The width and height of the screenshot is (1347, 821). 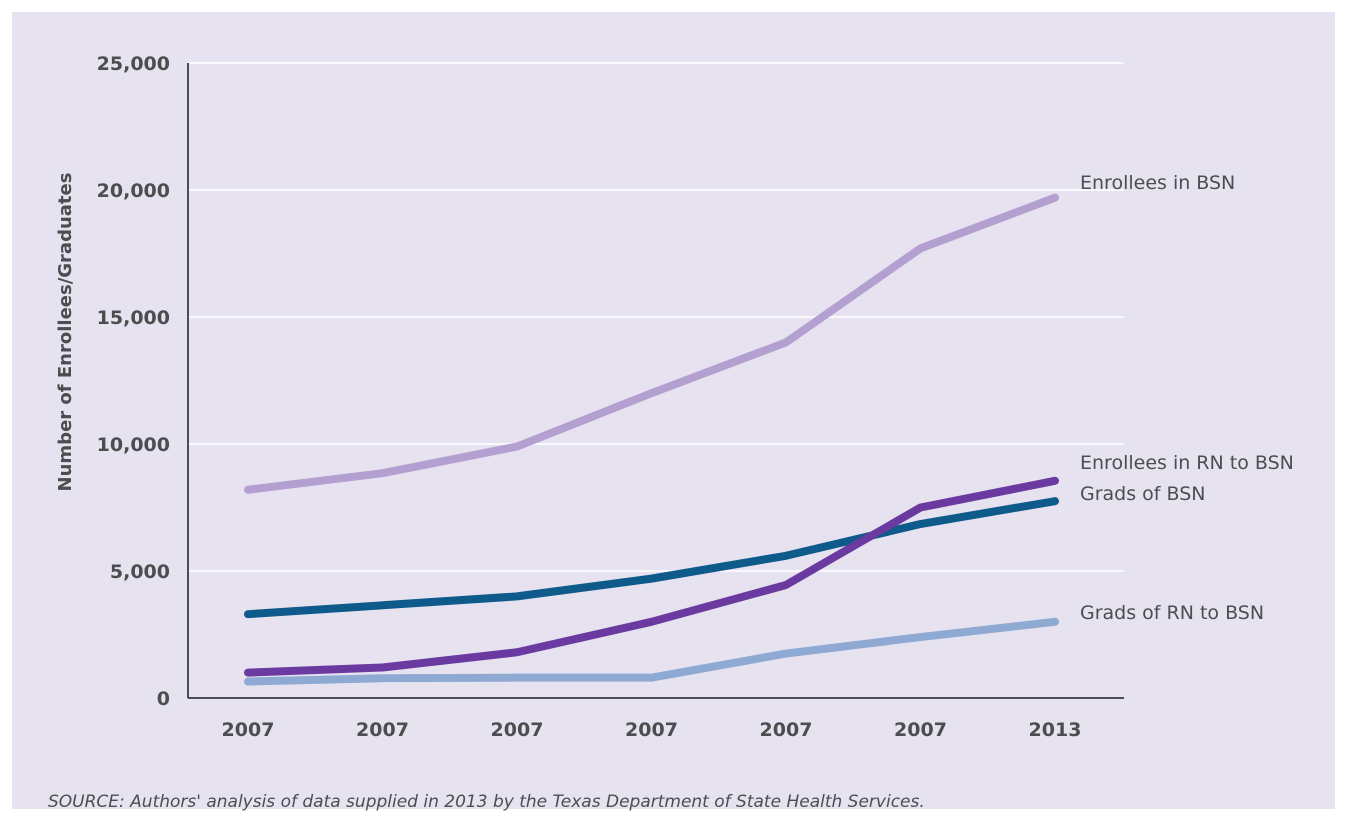 I want to click on y-tick-label-1: 5,000, so click(x=140, y=572).